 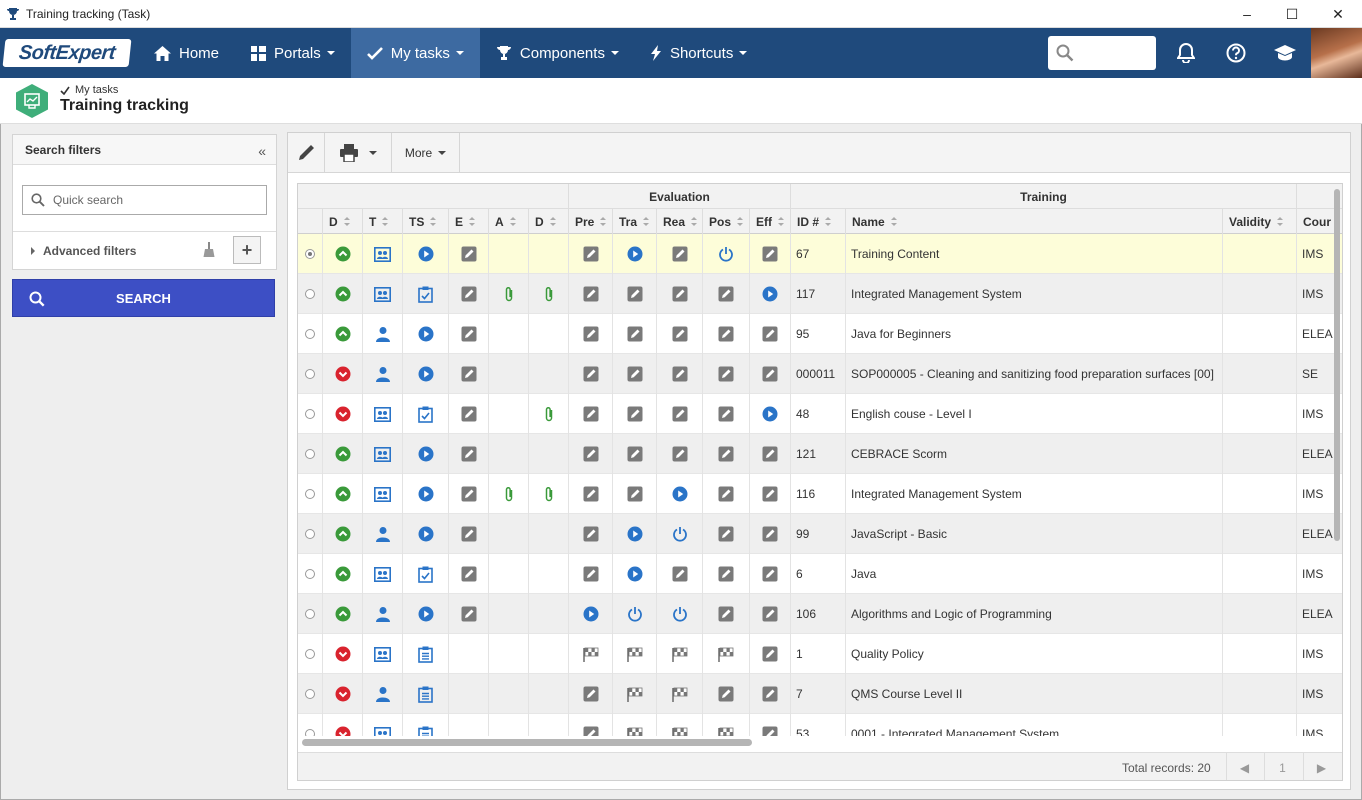 What do you see at coordinates (1186, 53) in the screenshot?
I see `bell-icon` at bounding box center [1186, 53].